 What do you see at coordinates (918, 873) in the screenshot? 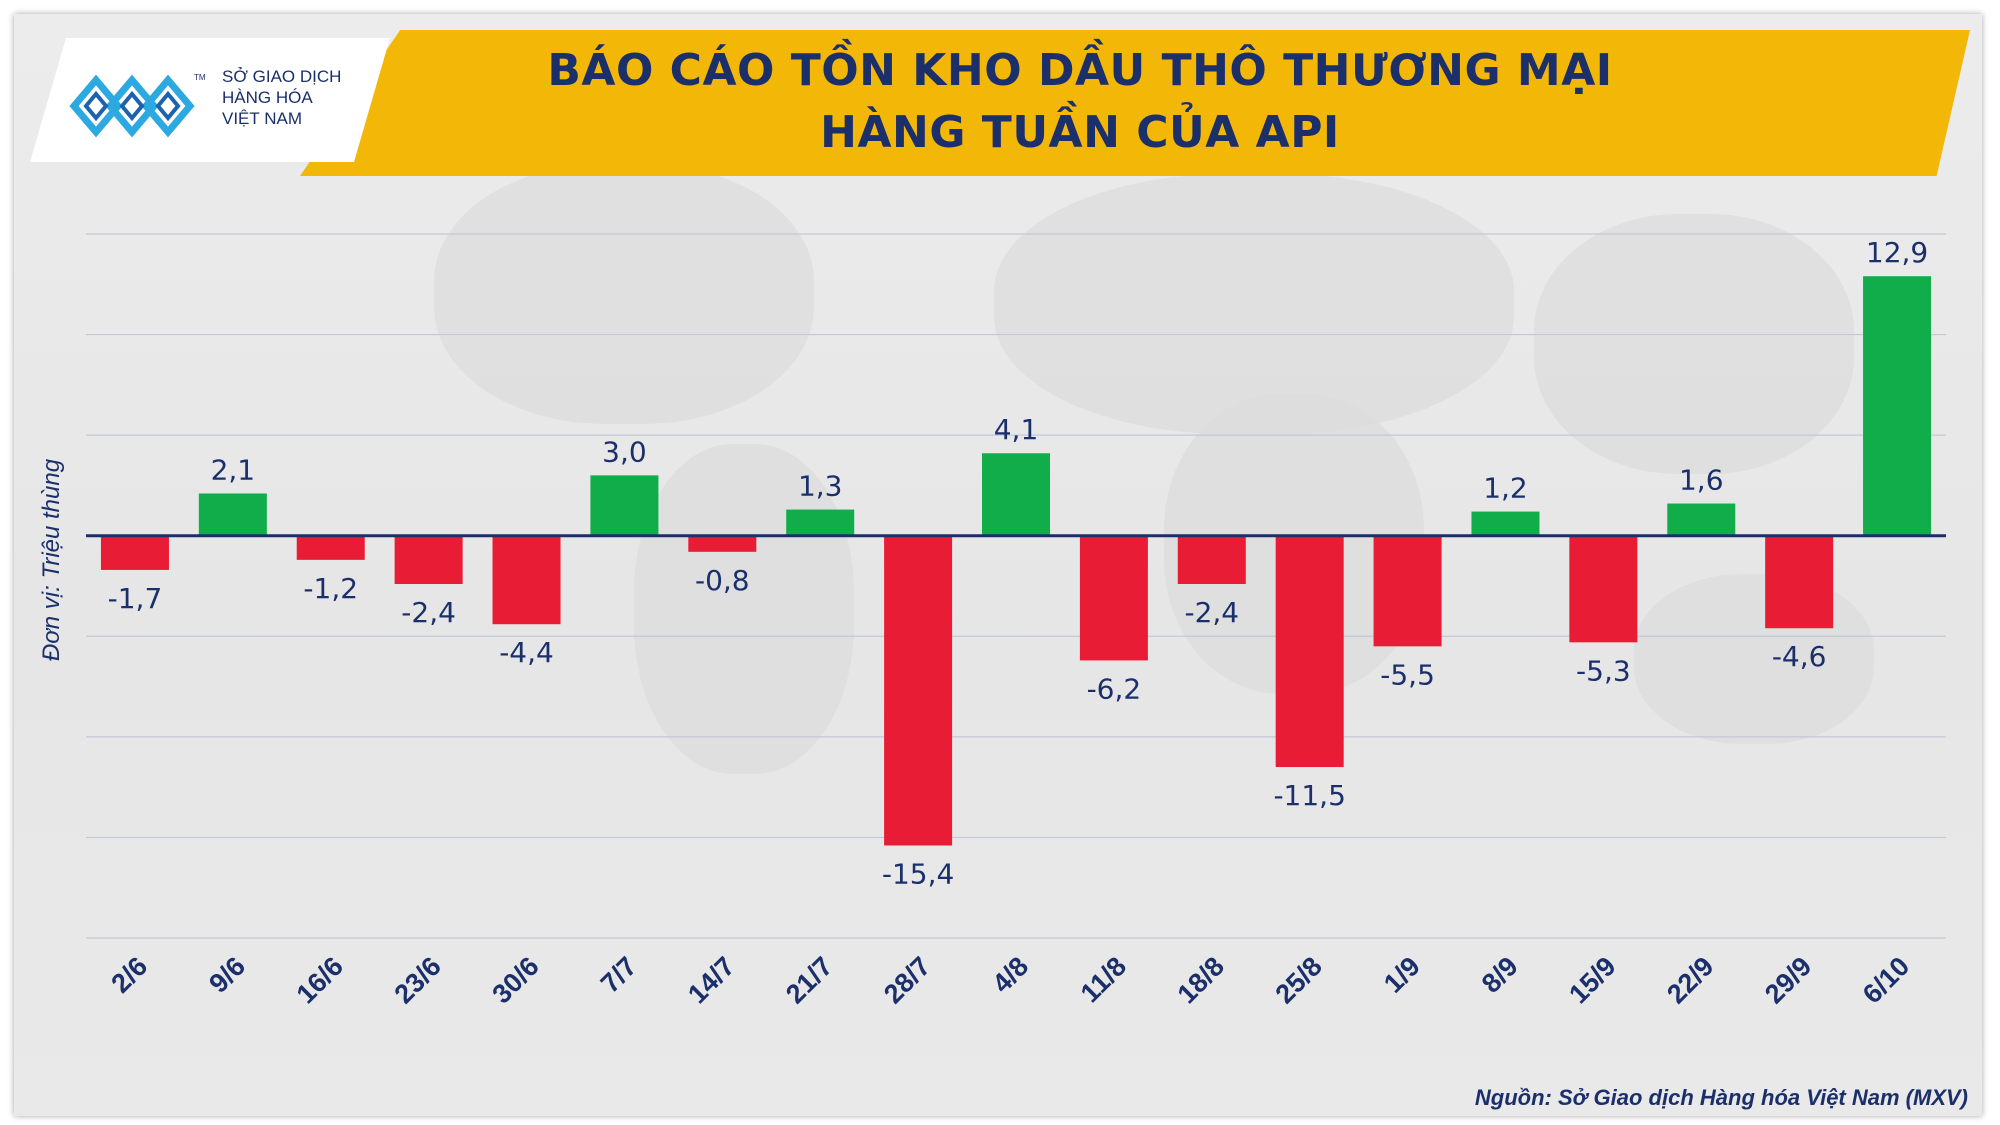
I see `value-label: -15,4` at bounding box center [918, 873].